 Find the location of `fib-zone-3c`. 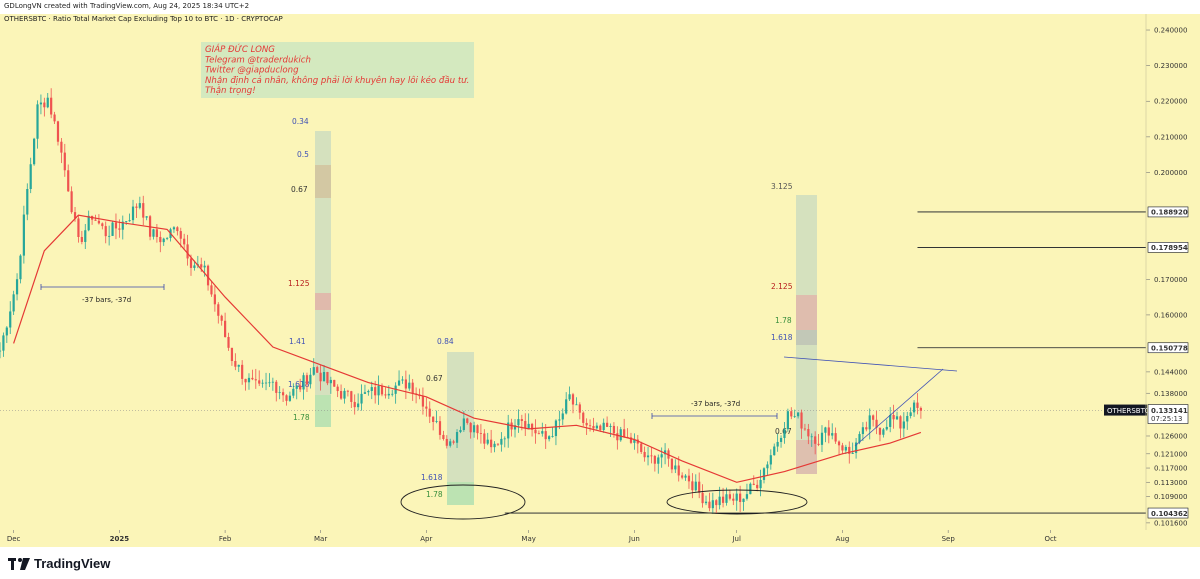

fib-zone-3c is located at coordinates (806, 457).